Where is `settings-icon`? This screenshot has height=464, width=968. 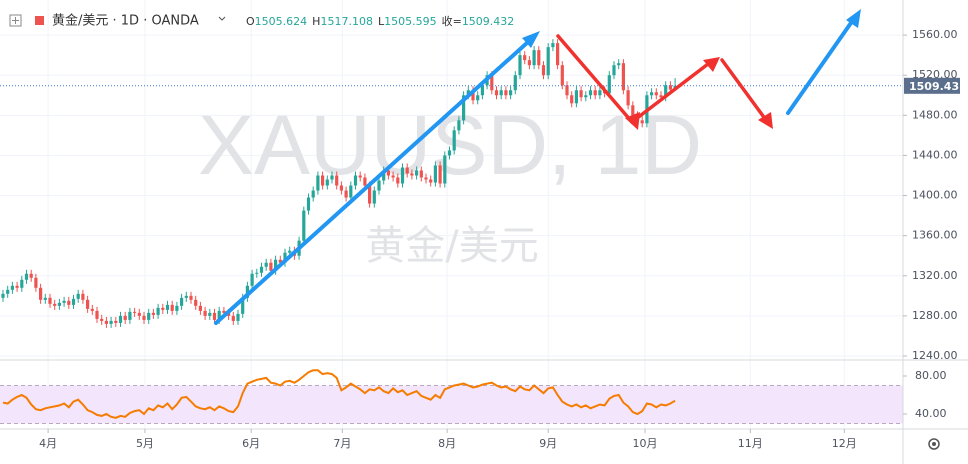
settings-icon is located at coordinates (934, 444).